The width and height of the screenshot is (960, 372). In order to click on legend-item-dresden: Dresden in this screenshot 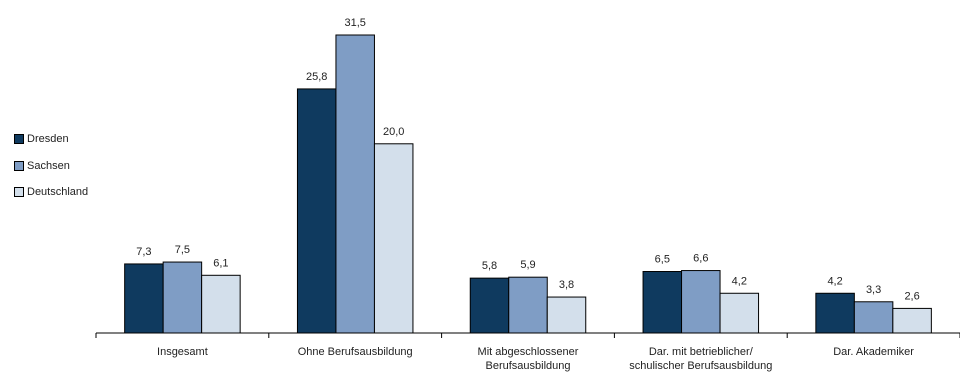, I will do `click(51, 139)`.